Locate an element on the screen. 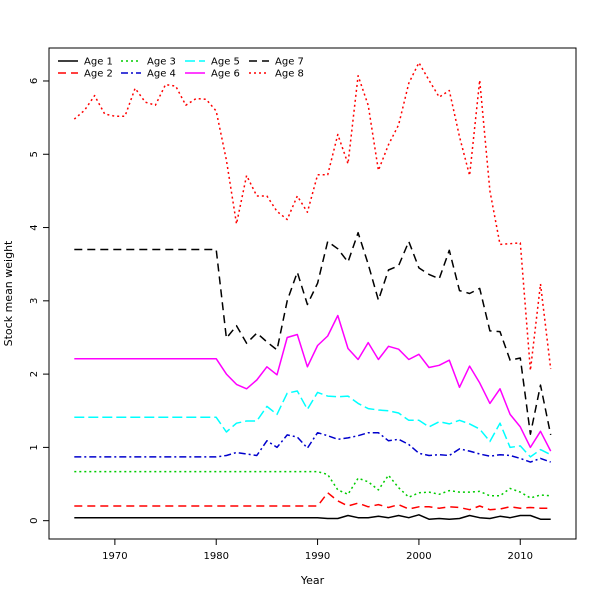 This screenshot has height=600, width=600. x-tick-label: 2000 is located at coordinates (418, 556).